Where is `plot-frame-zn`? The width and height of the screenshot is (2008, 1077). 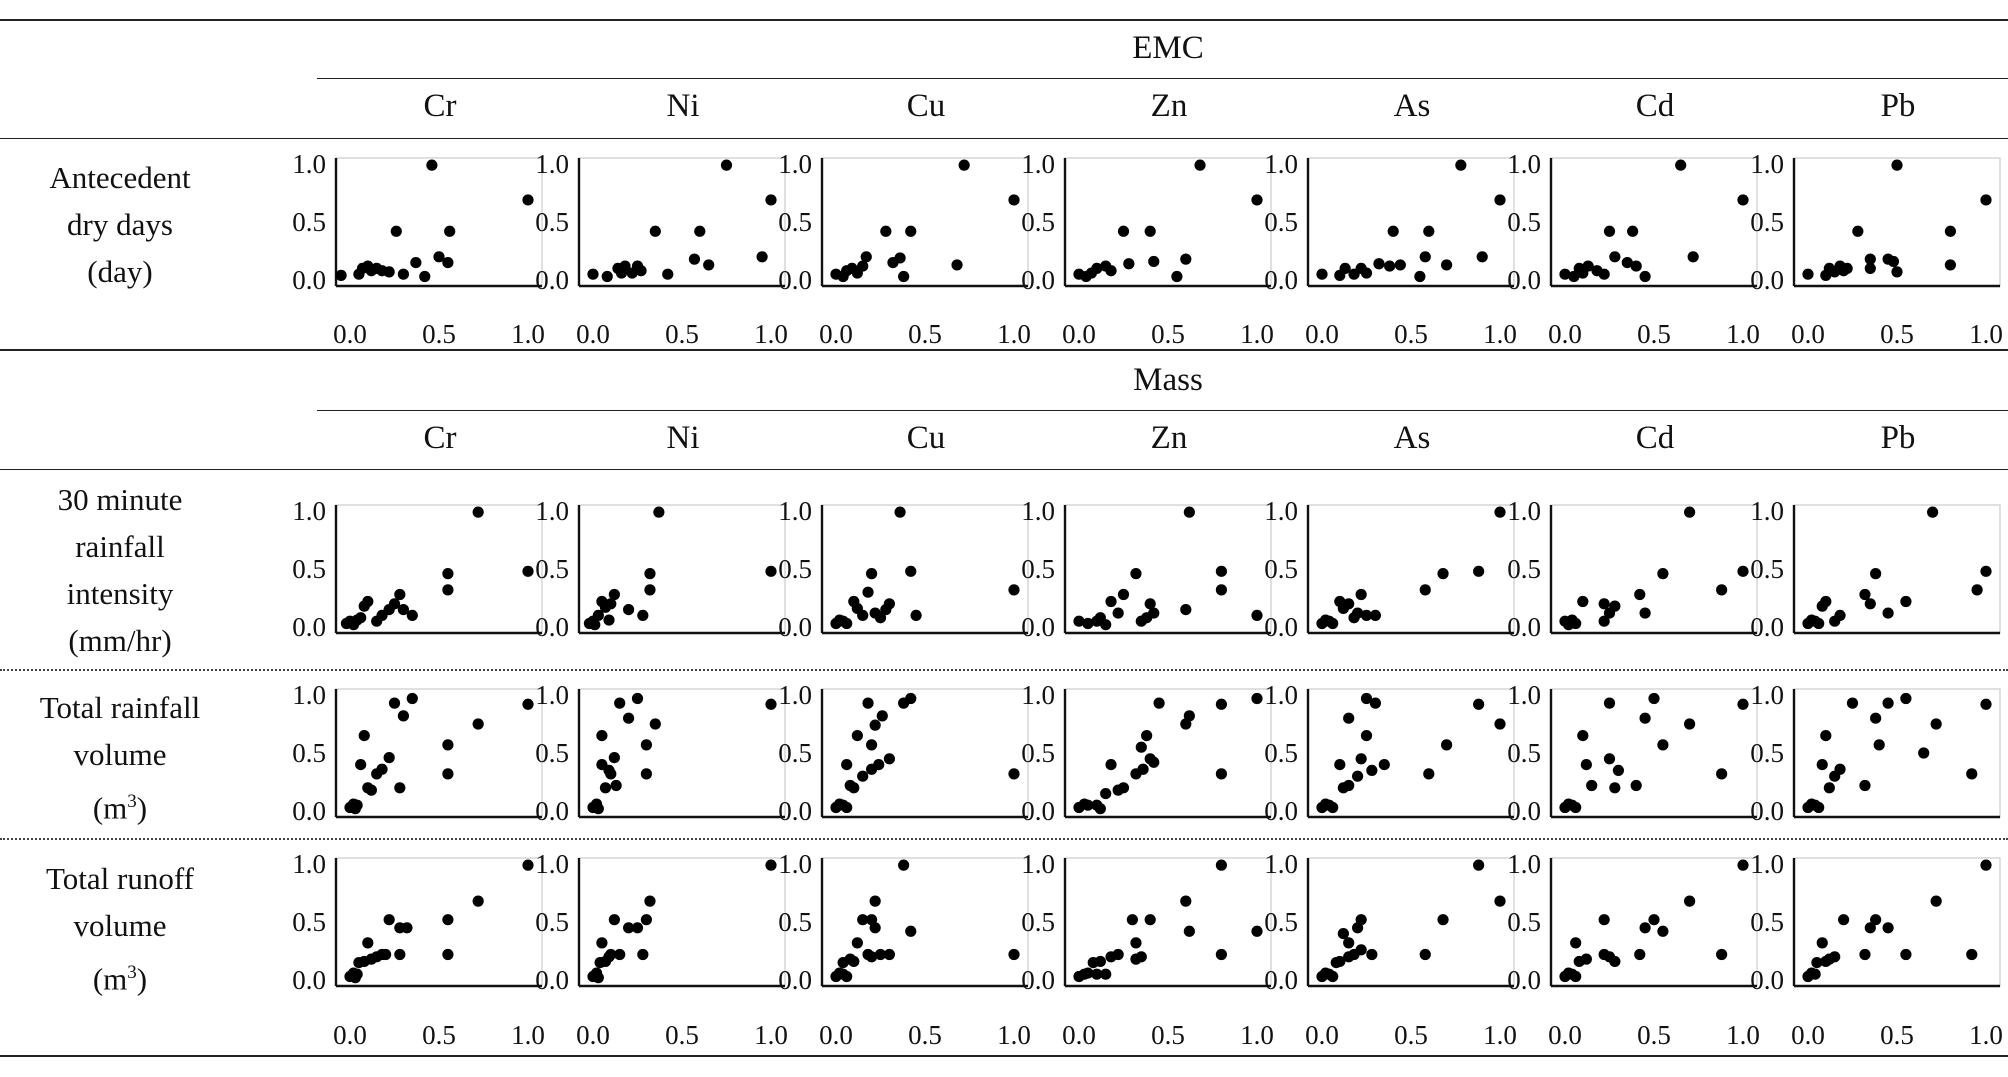 plot-frame-zn is located at coordinates (1168, 569).